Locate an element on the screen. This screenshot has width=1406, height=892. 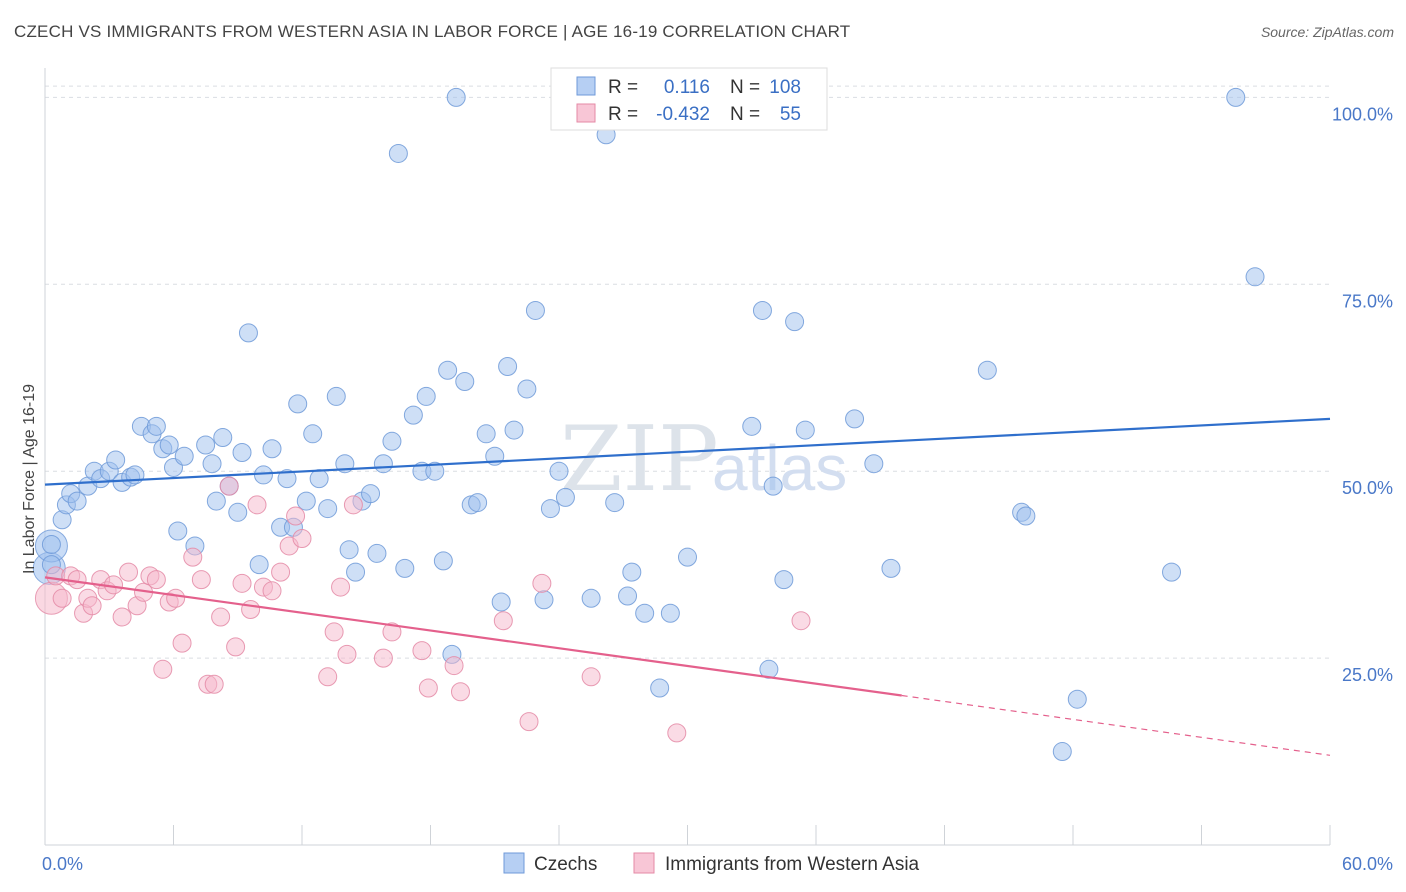
legend-swatch-czechs is located at coordinates (586, 86).